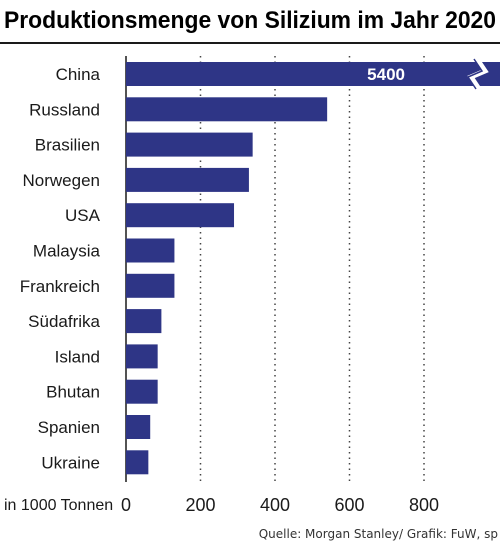  What do you see at coordinates (70, 462) in the screenshot?
I see `category-label-ukraine: Ukraine` at bounding box center [70, 462].